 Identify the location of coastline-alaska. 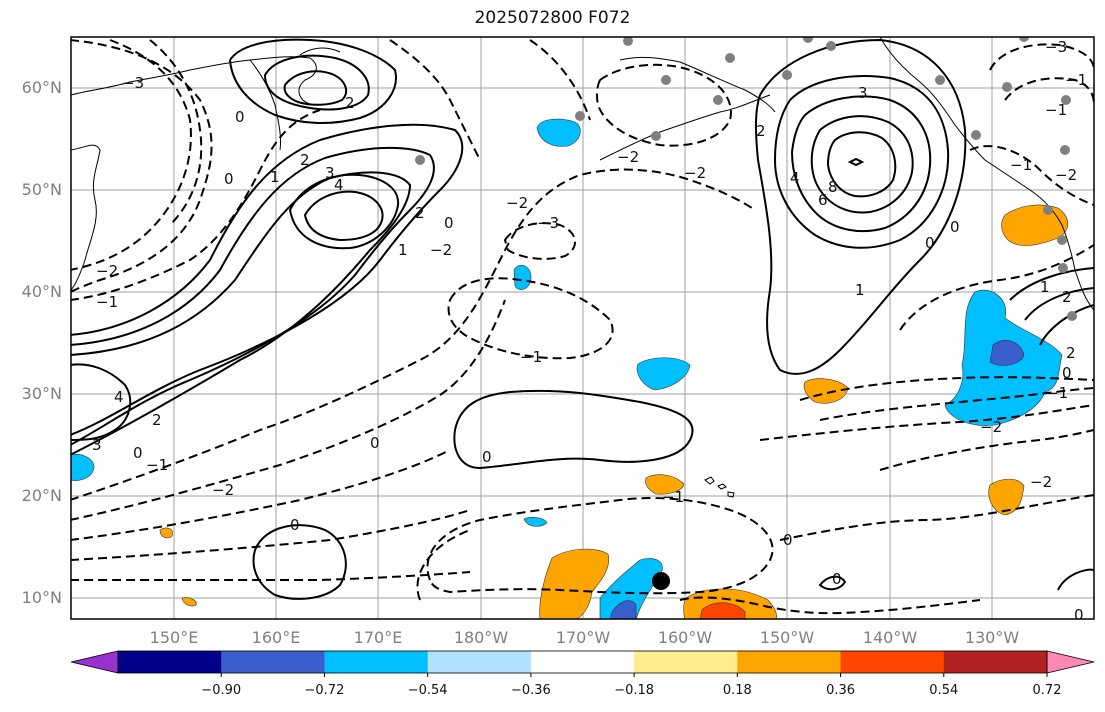
(687, 108).